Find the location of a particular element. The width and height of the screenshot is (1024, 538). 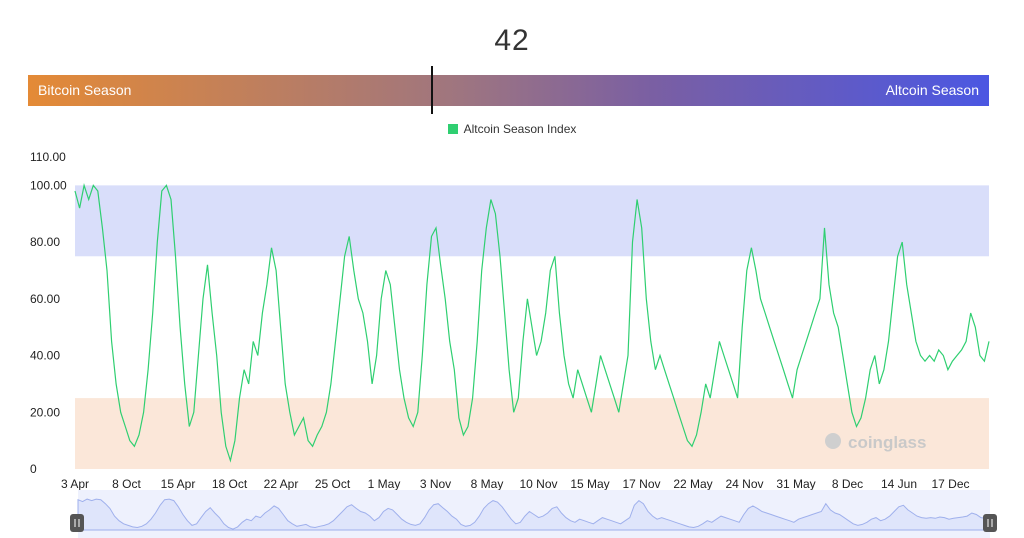

x-tick-label: 31 May is located at coordinates (795, 484).